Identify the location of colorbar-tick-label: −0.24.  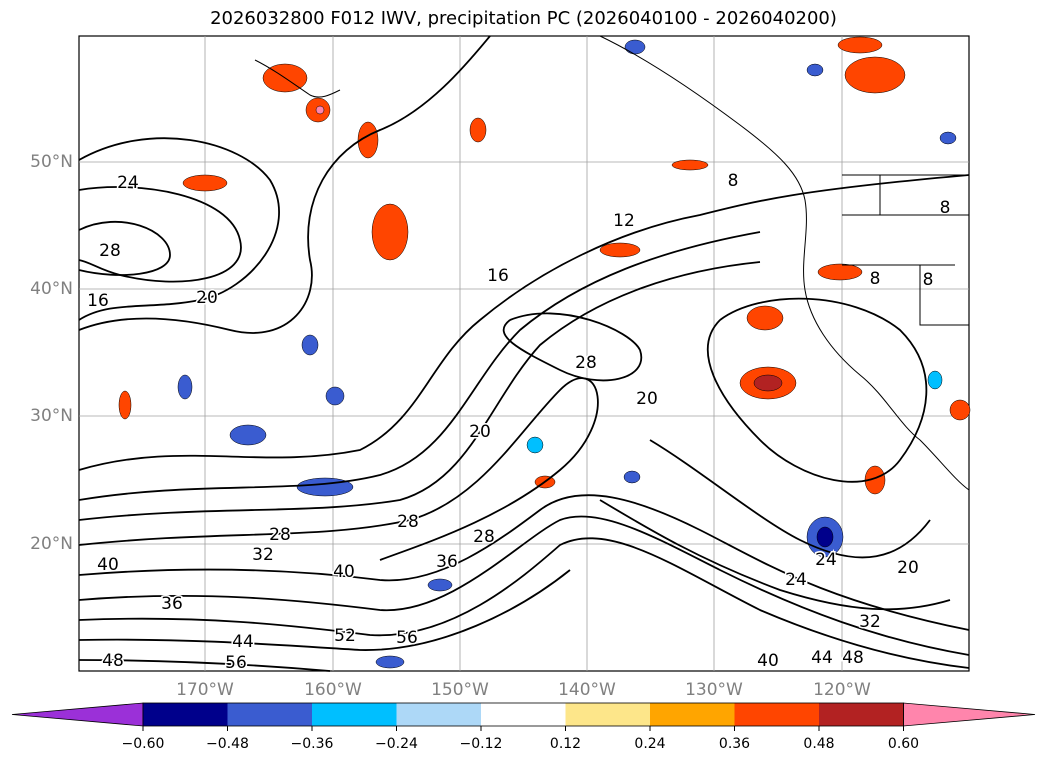
(396, 744).